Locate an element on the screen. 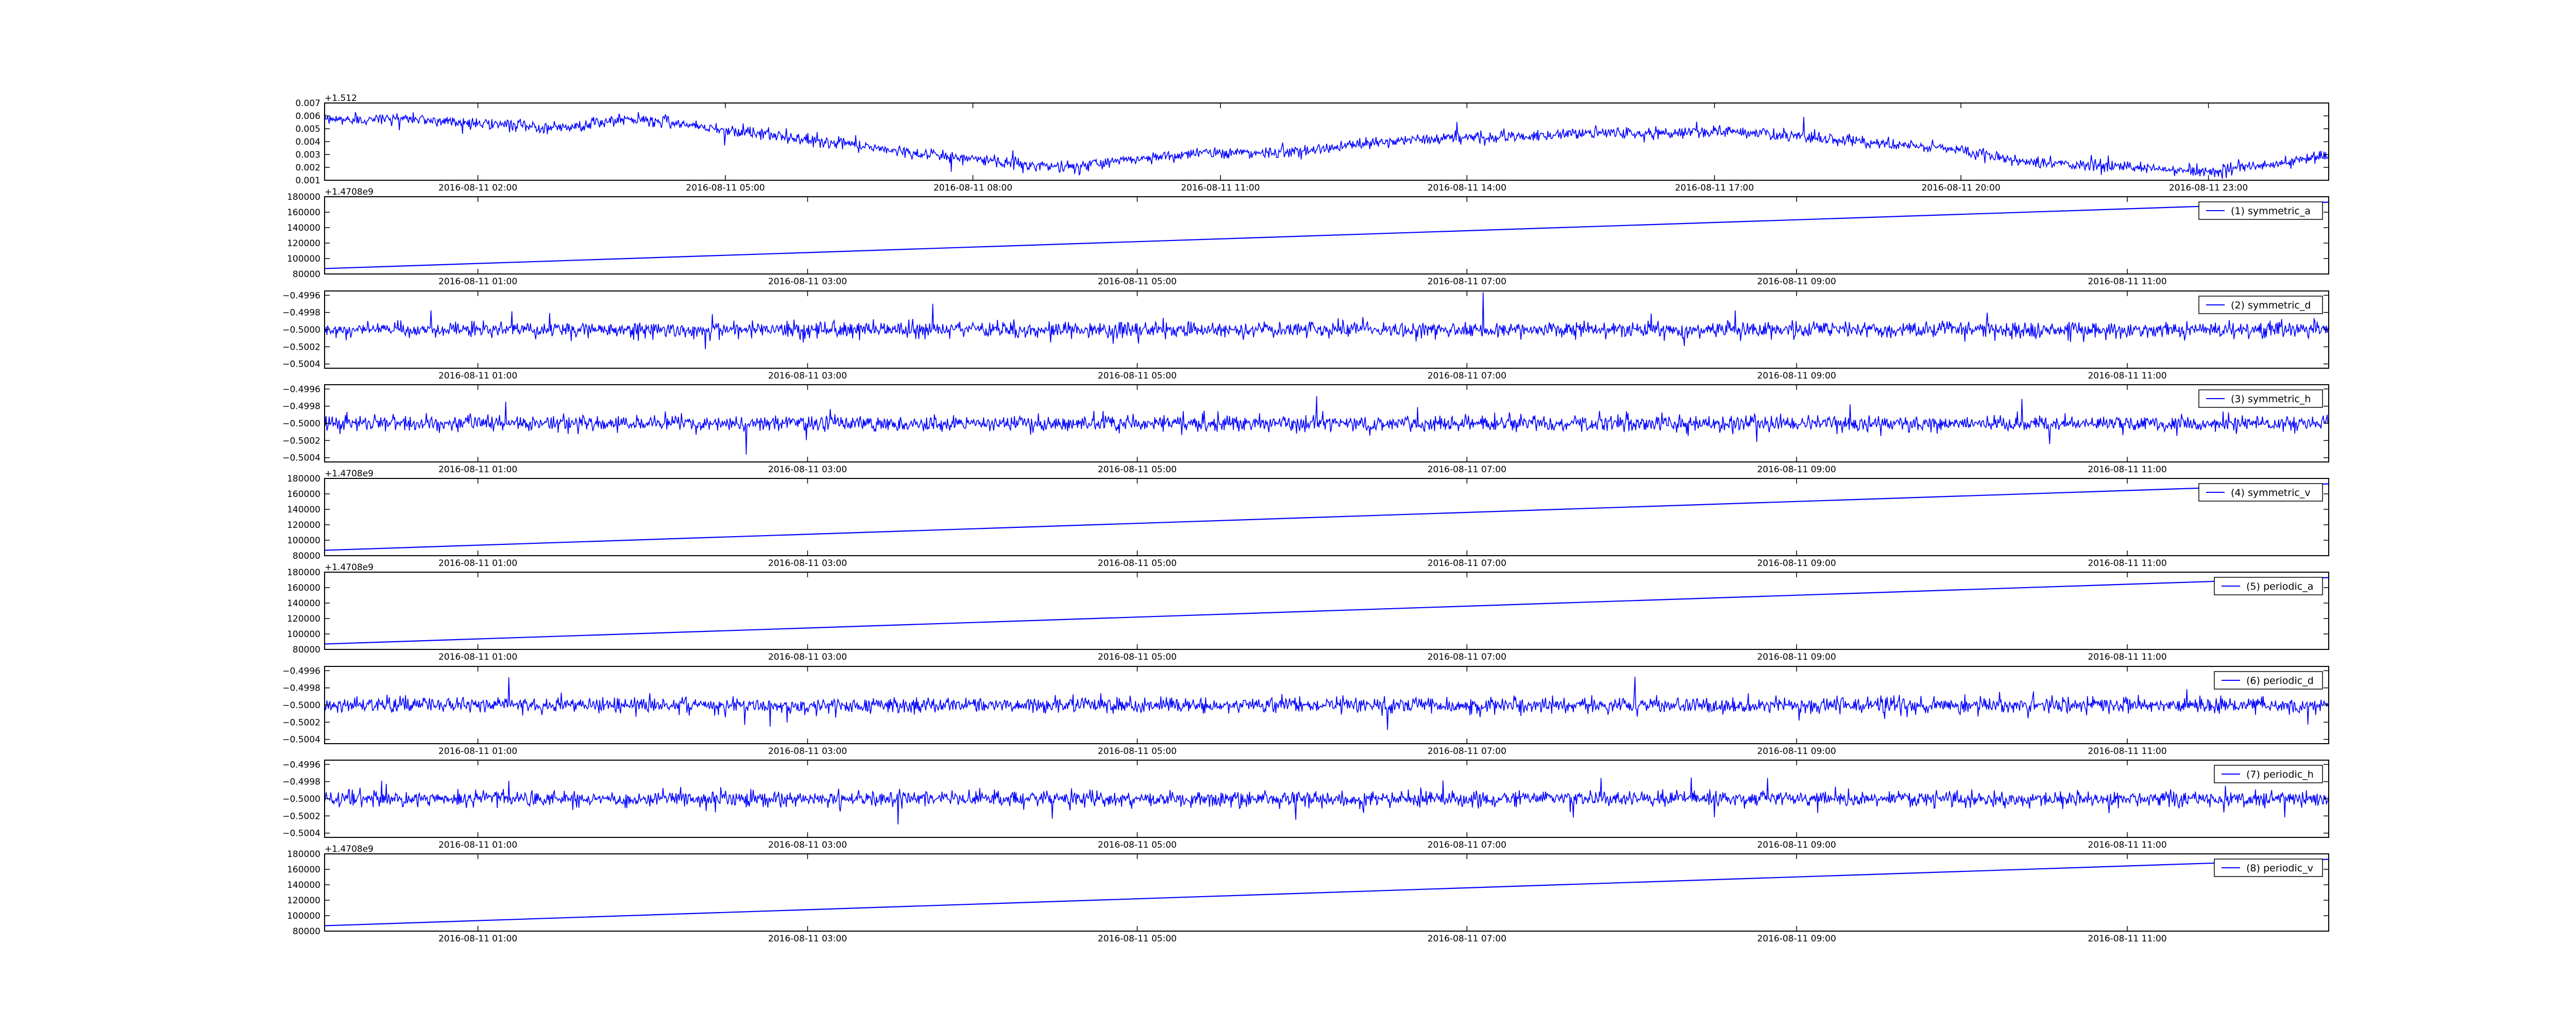  x-tick-label: 2016-08-11 14:00 is located at coordinates (1467, 188).